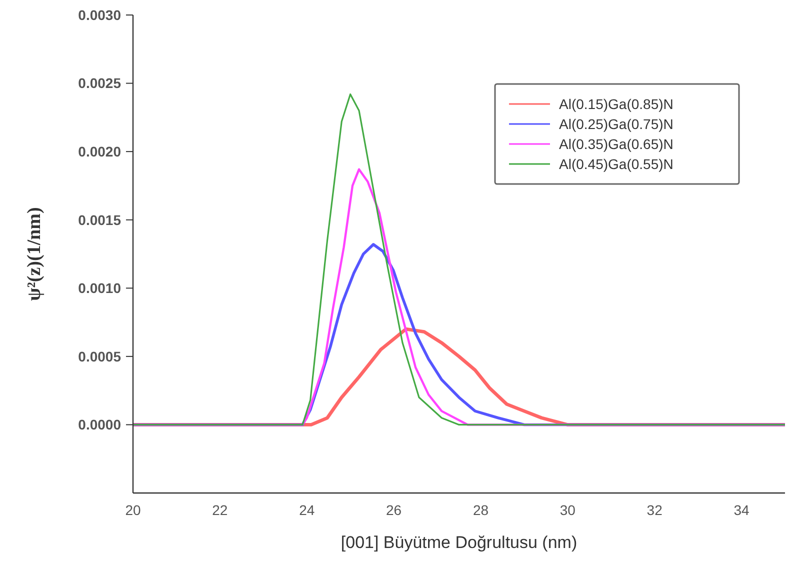 The image size is (789, 570). Describe the element at coordinates (100, 14) in the screenshot. I see `y-tick-label: 0.0030` at that location.